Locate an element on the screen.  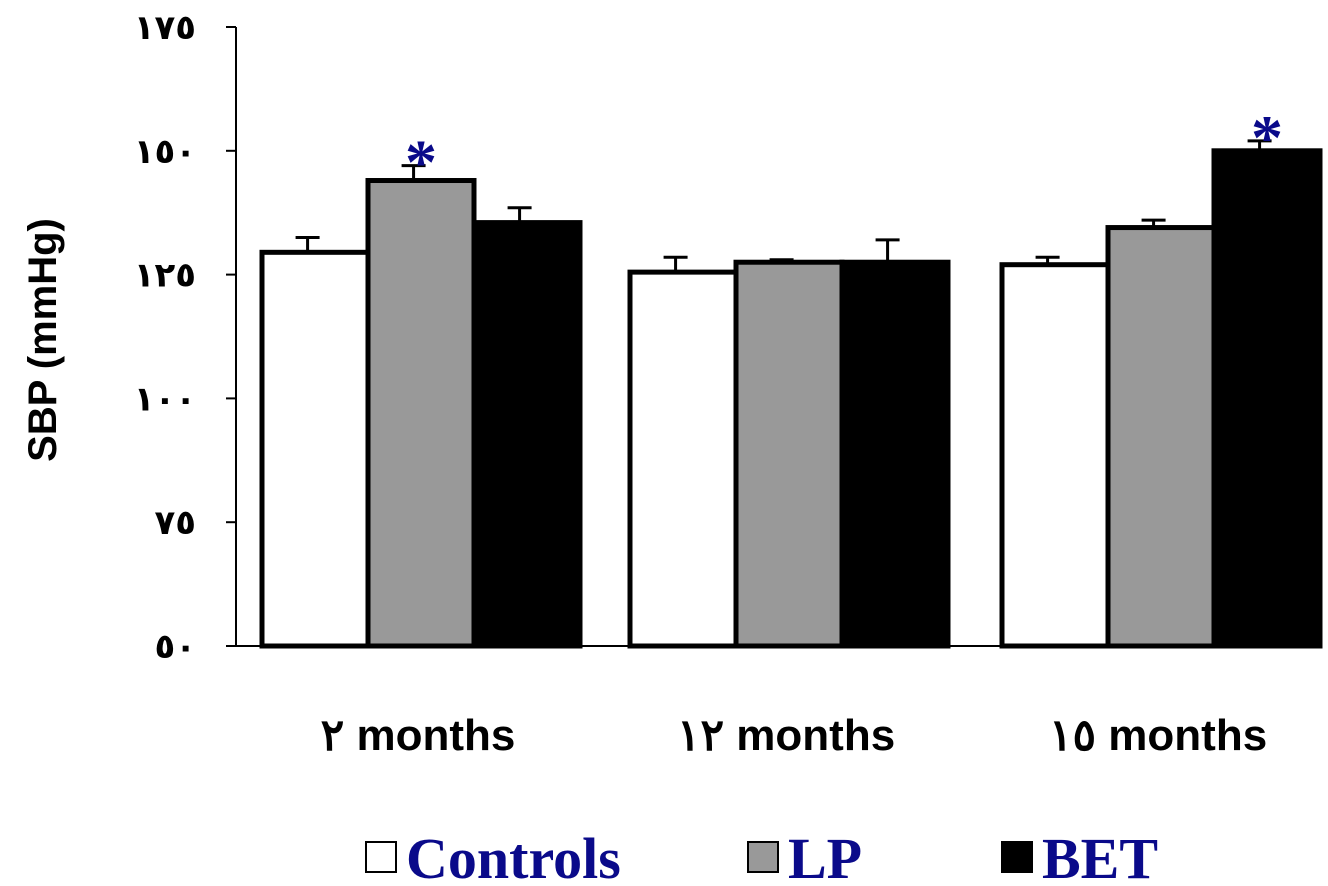
legend-label-controls: Controls is located at coordinates (513, 856).